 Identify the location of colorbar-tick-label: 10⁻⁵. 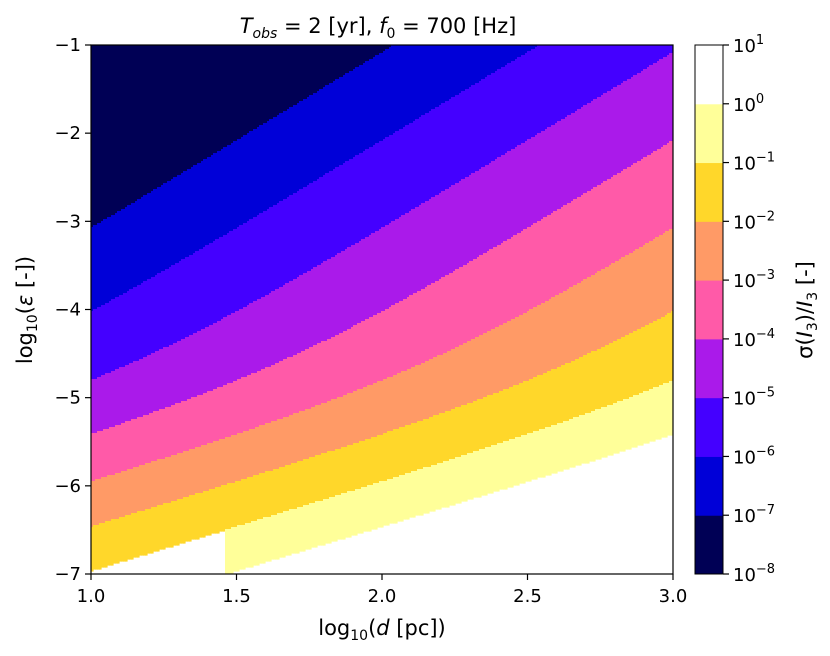
(754, 398).